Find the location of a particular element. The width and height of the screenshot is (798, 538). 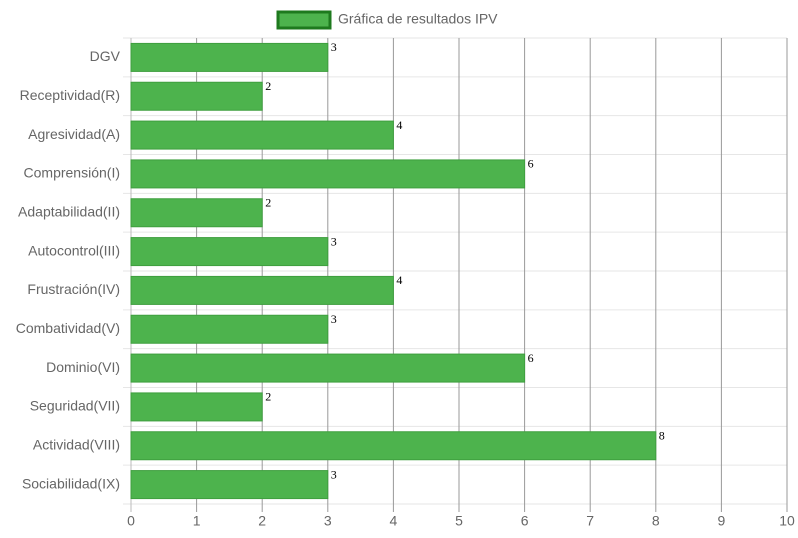

x-tick-label: 6 is located at coordinates (525, 521).